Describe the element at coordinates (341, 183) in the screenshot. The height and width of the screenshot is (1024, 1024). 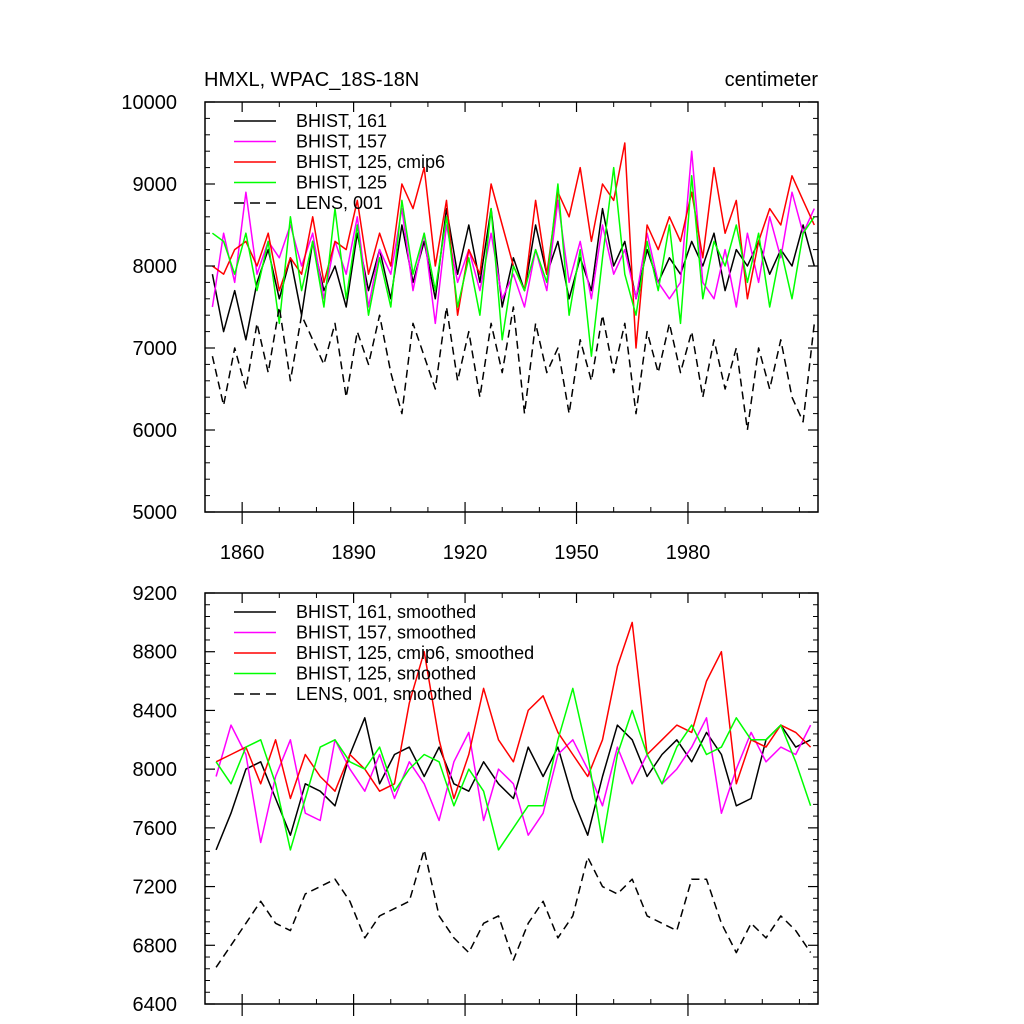
I see `legend-label: BHIST, 125` at that location.